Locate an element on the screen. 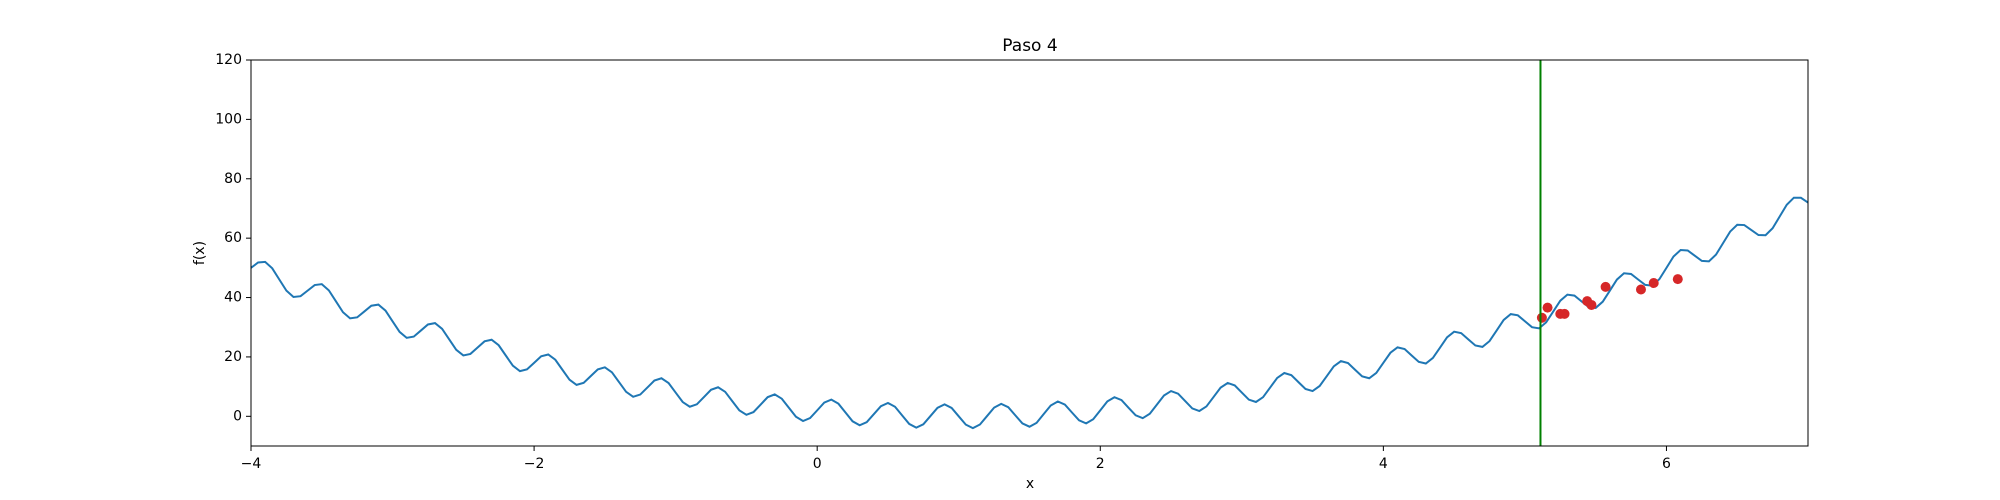 The image size is (2000, 500). y-tick-label: 120 is located at coordinates (228, 60).